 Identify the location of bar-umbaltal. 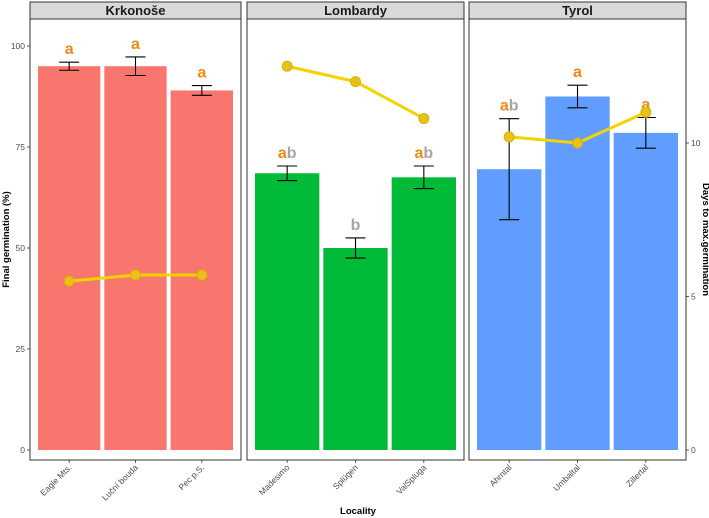
(577, 273).